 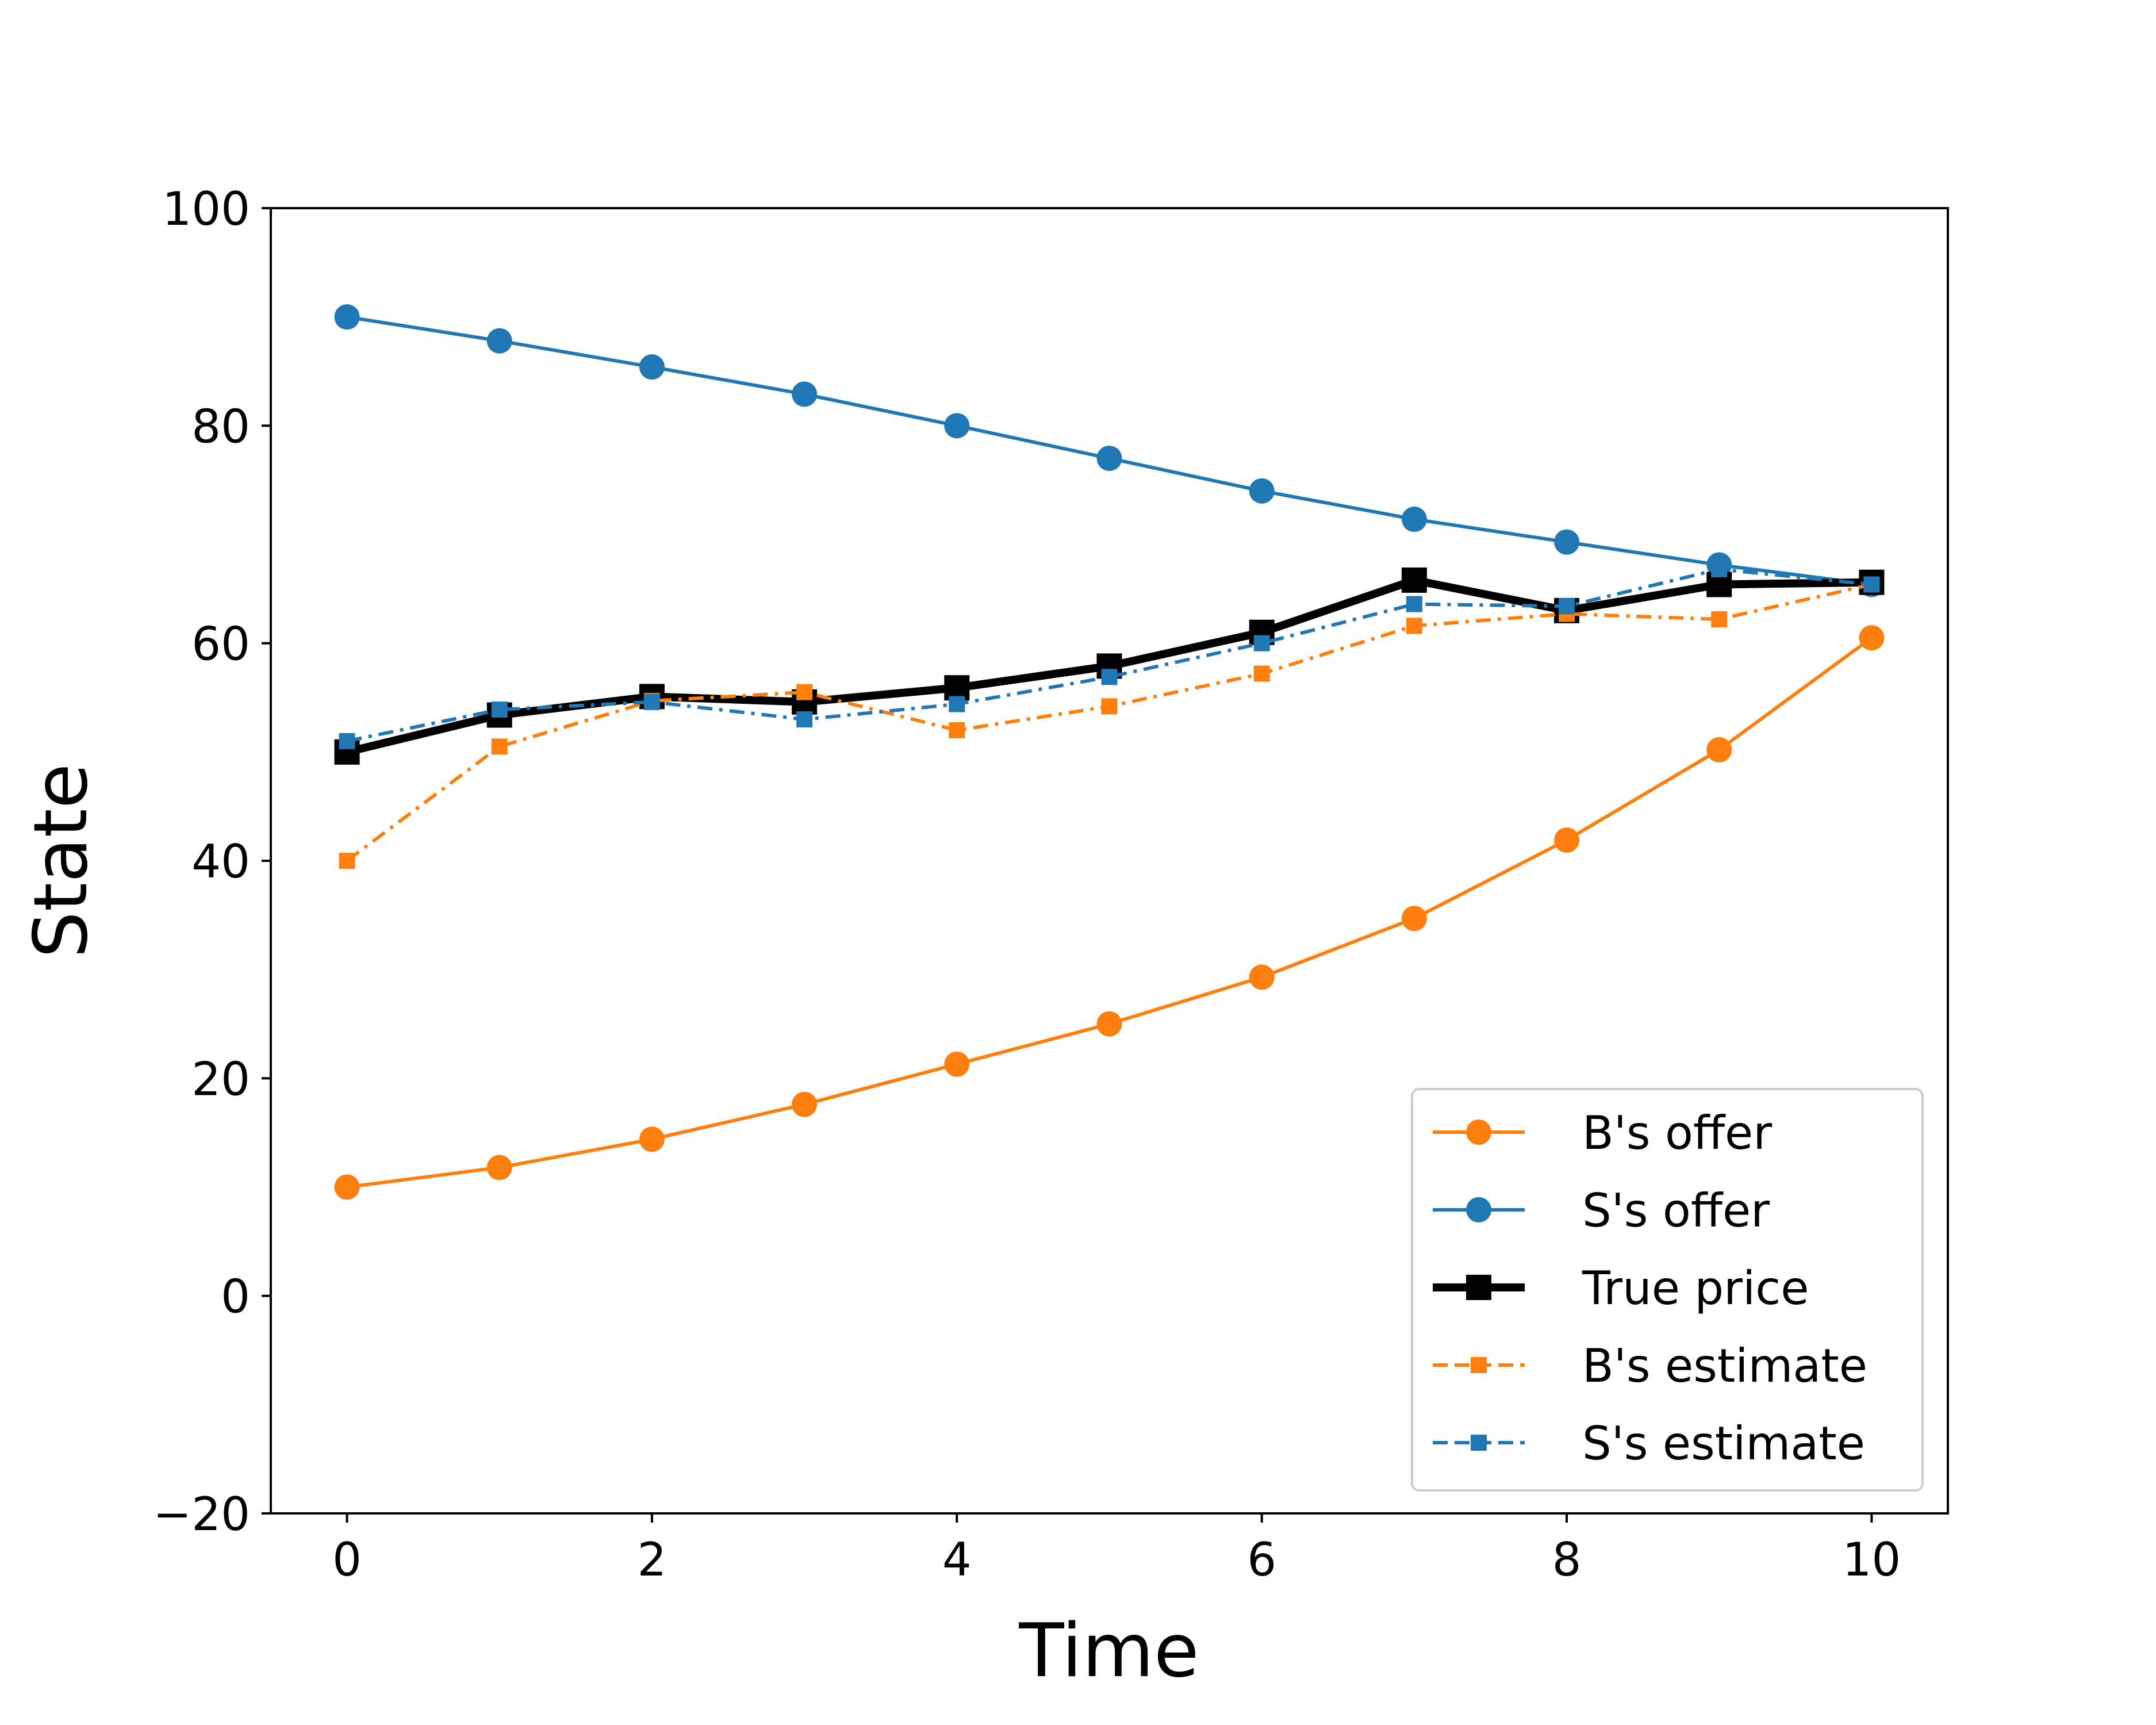 I want to click on series-s-s-offer, so click(x=1109, y=450).